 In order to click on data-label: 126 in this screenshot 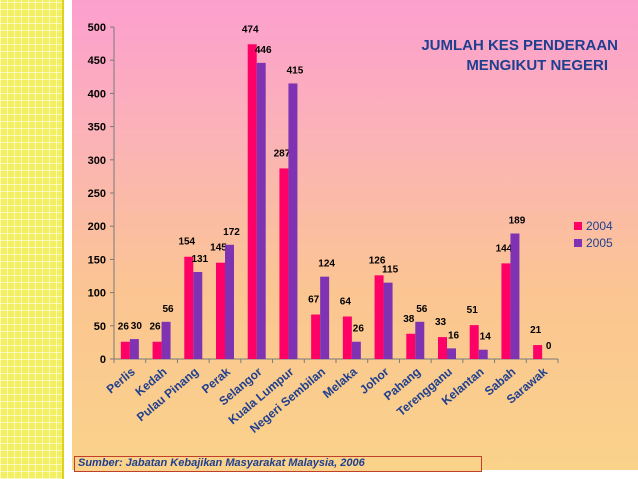, I will do `click(377, 260)`.